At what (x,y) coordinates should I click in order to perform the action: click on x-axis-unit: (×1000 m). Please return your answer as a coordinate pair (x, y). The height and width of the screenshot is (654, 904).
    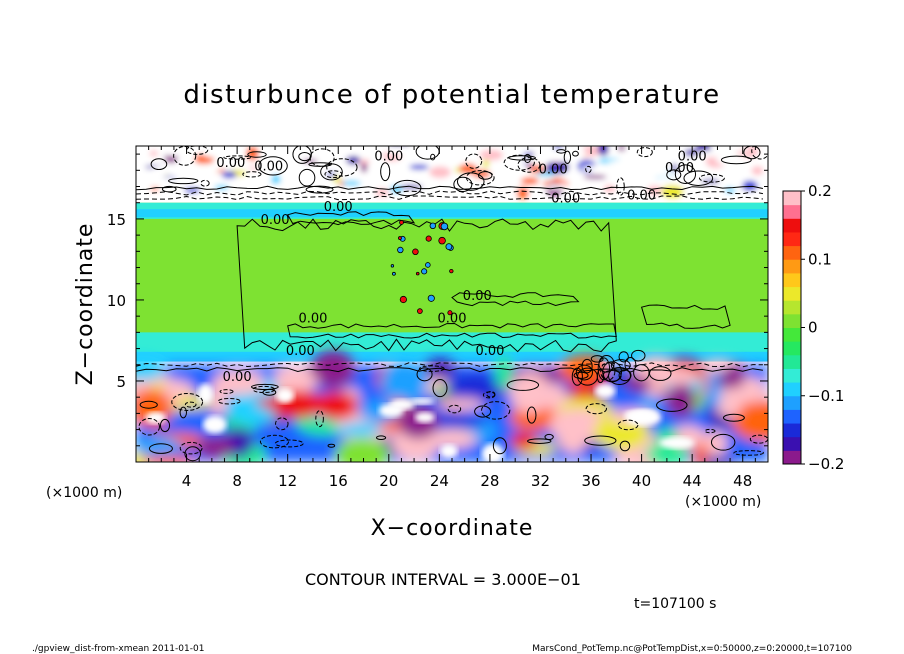
    Looking at the image, I should click on (723, 502).